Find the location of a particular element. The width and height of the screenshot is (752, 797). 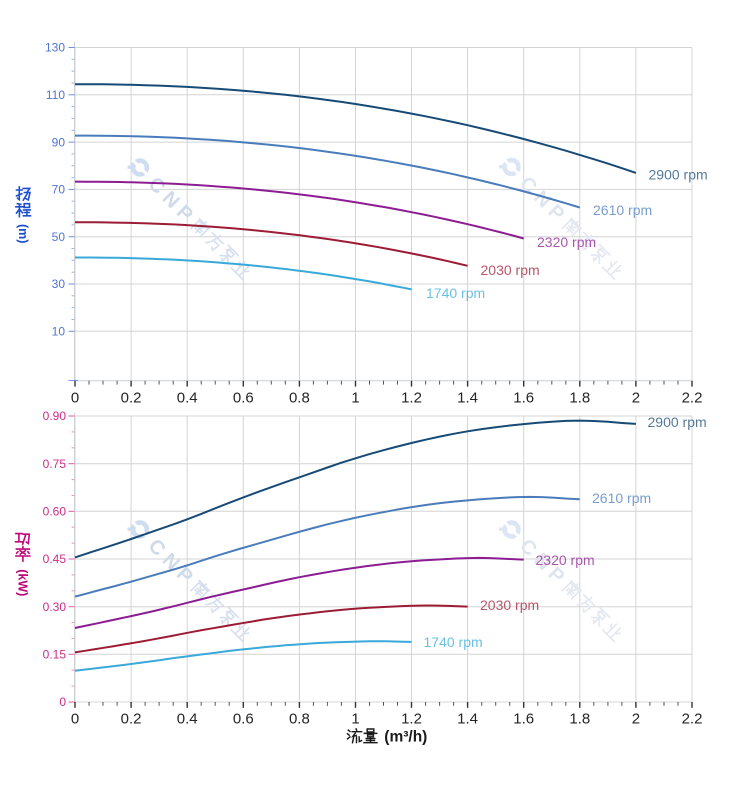

svg-text: (kW) is located at coordinates (23, 582).